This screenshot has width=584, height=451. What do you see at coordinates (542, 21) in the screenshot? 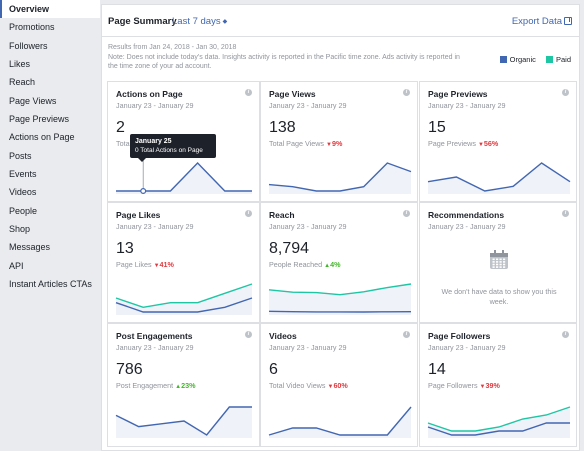
I see `export-data-button: Export Data` at bounding box center [542, 21].